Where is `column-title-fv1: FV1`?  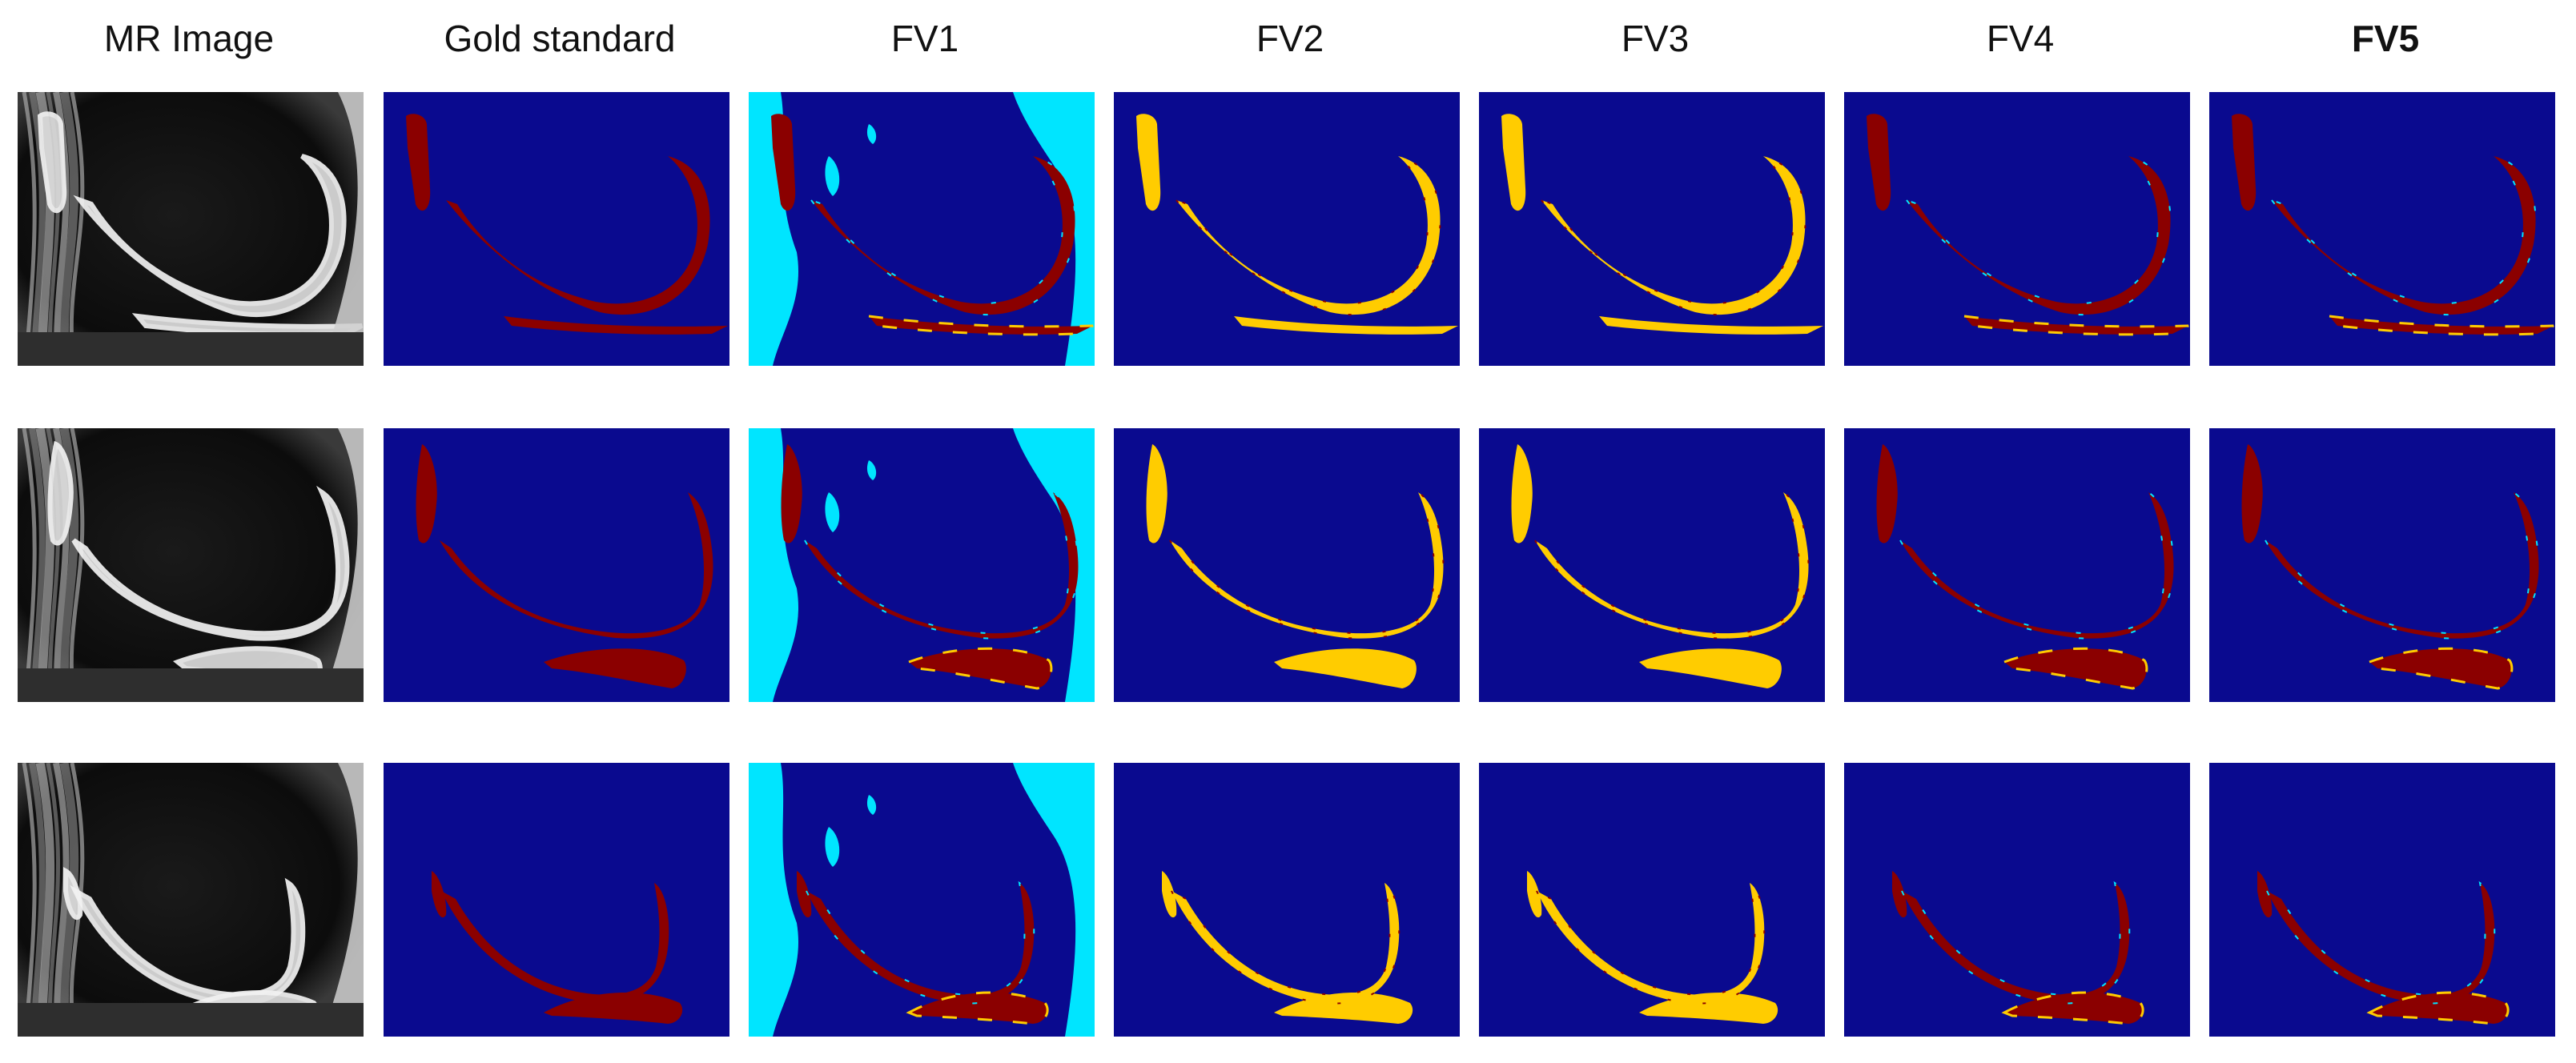
column-title-fv1: FV1 is located at coordinates (924, 38).